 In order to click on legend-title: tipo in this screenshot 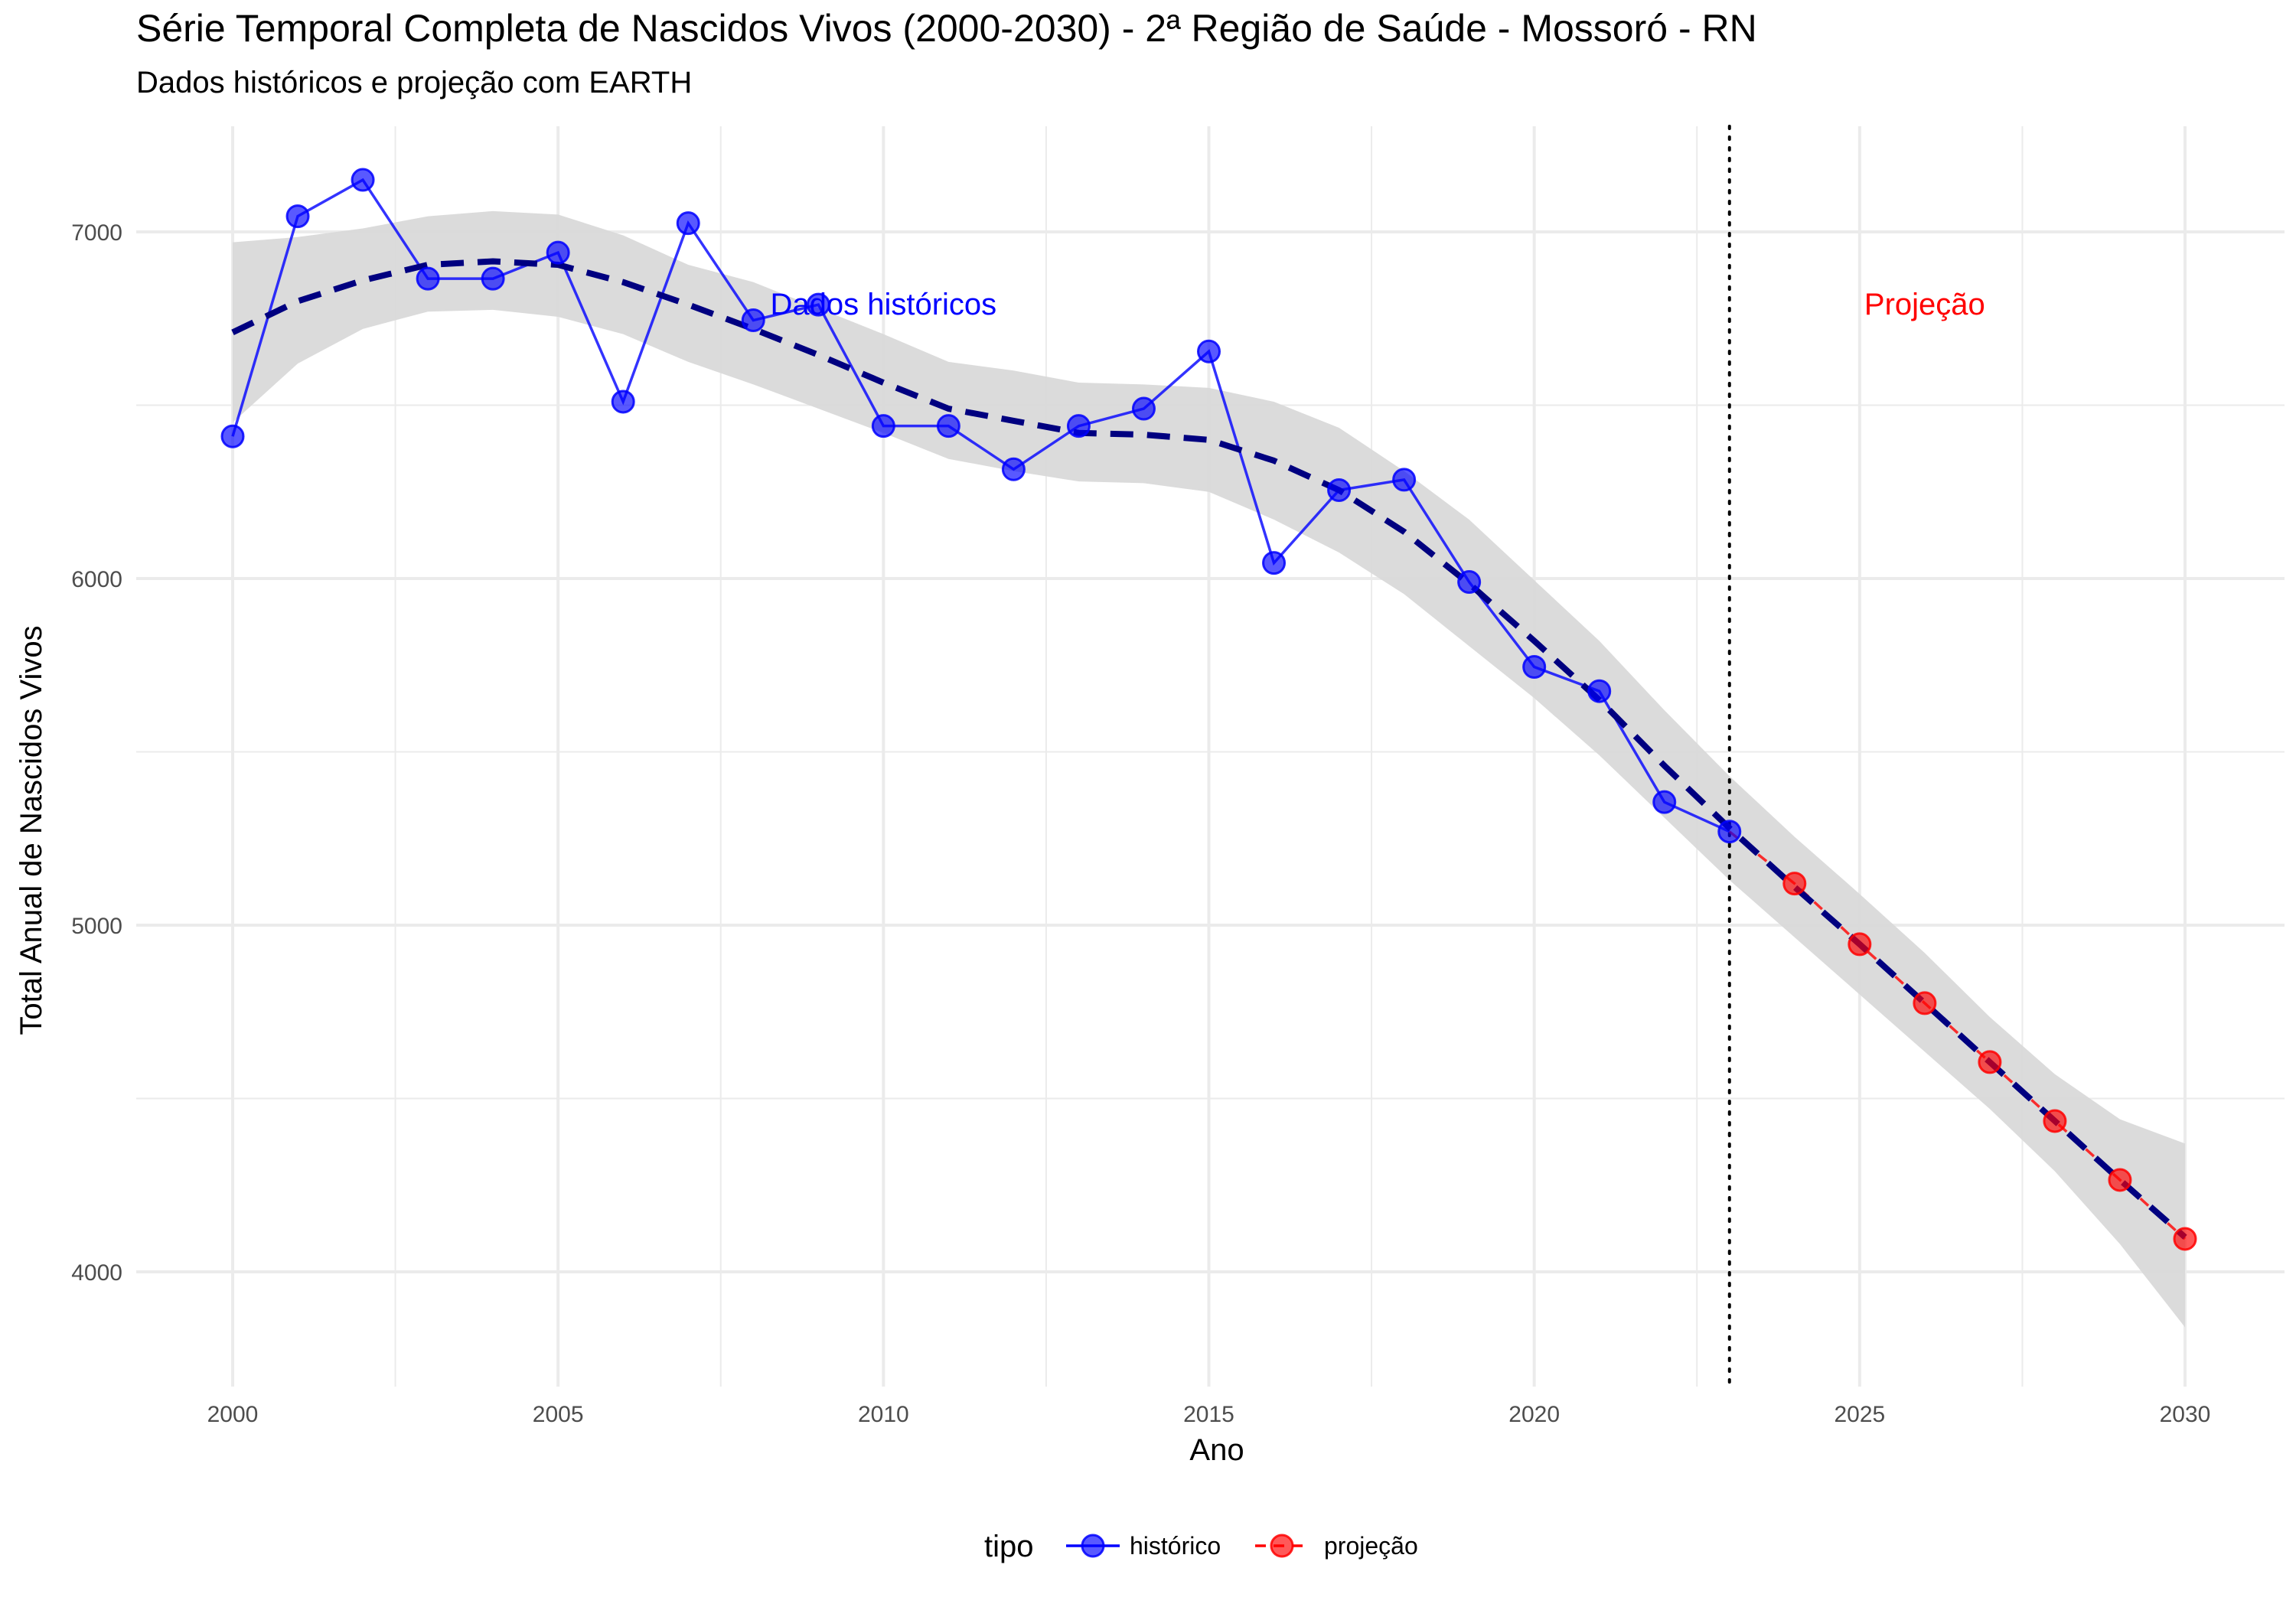, I will do `click(1009, 1546)`.